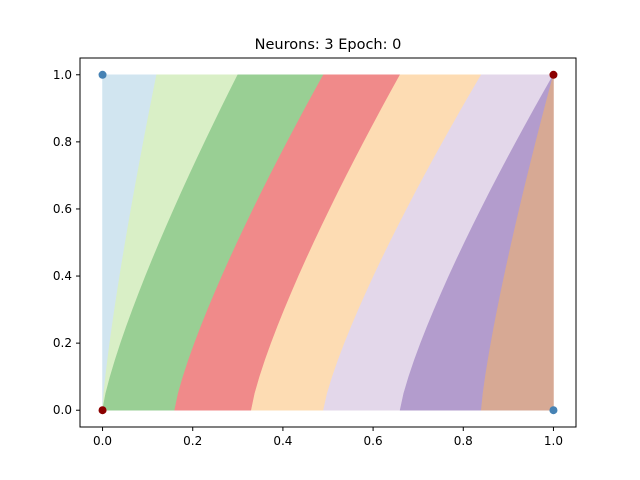  What do you see at coordinates (62, 410) in the screenshot?
I see `y-tick-label: 0.0` at bounding box center [62, 410].